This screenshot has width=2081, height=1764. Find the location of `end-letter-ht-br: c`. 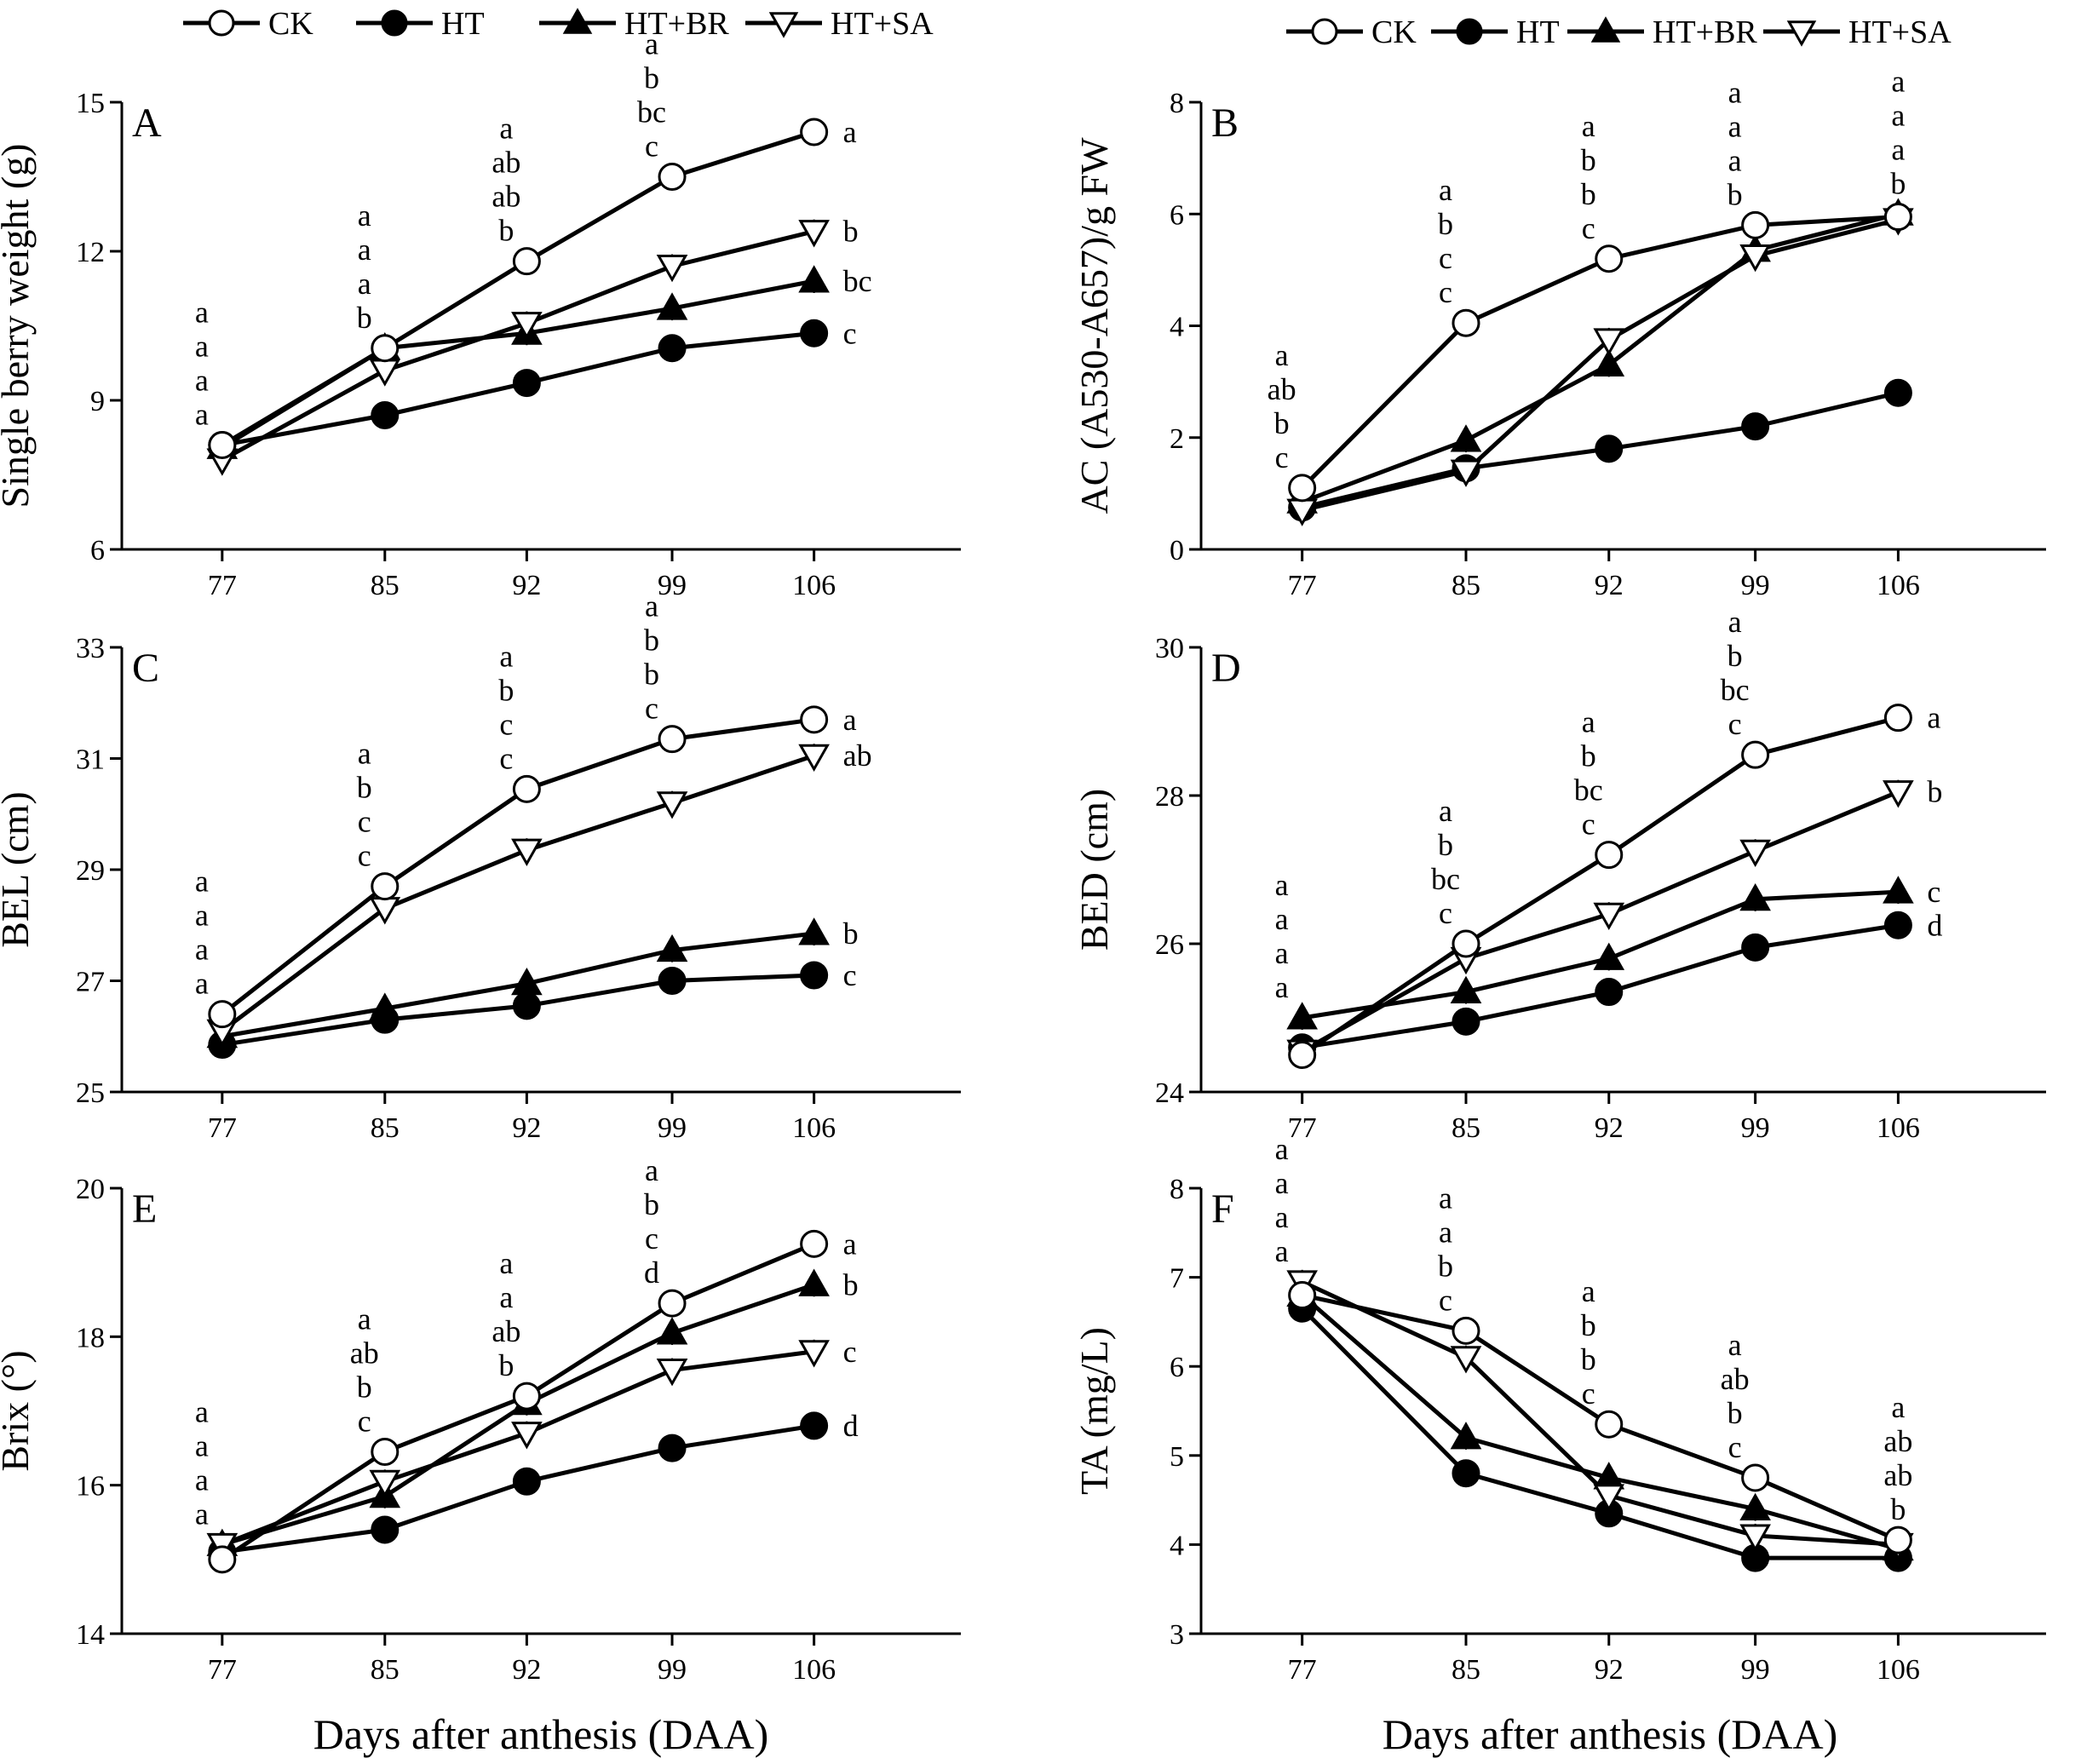

end-letter-ht-br: c is located at coordinates (1933, 892).